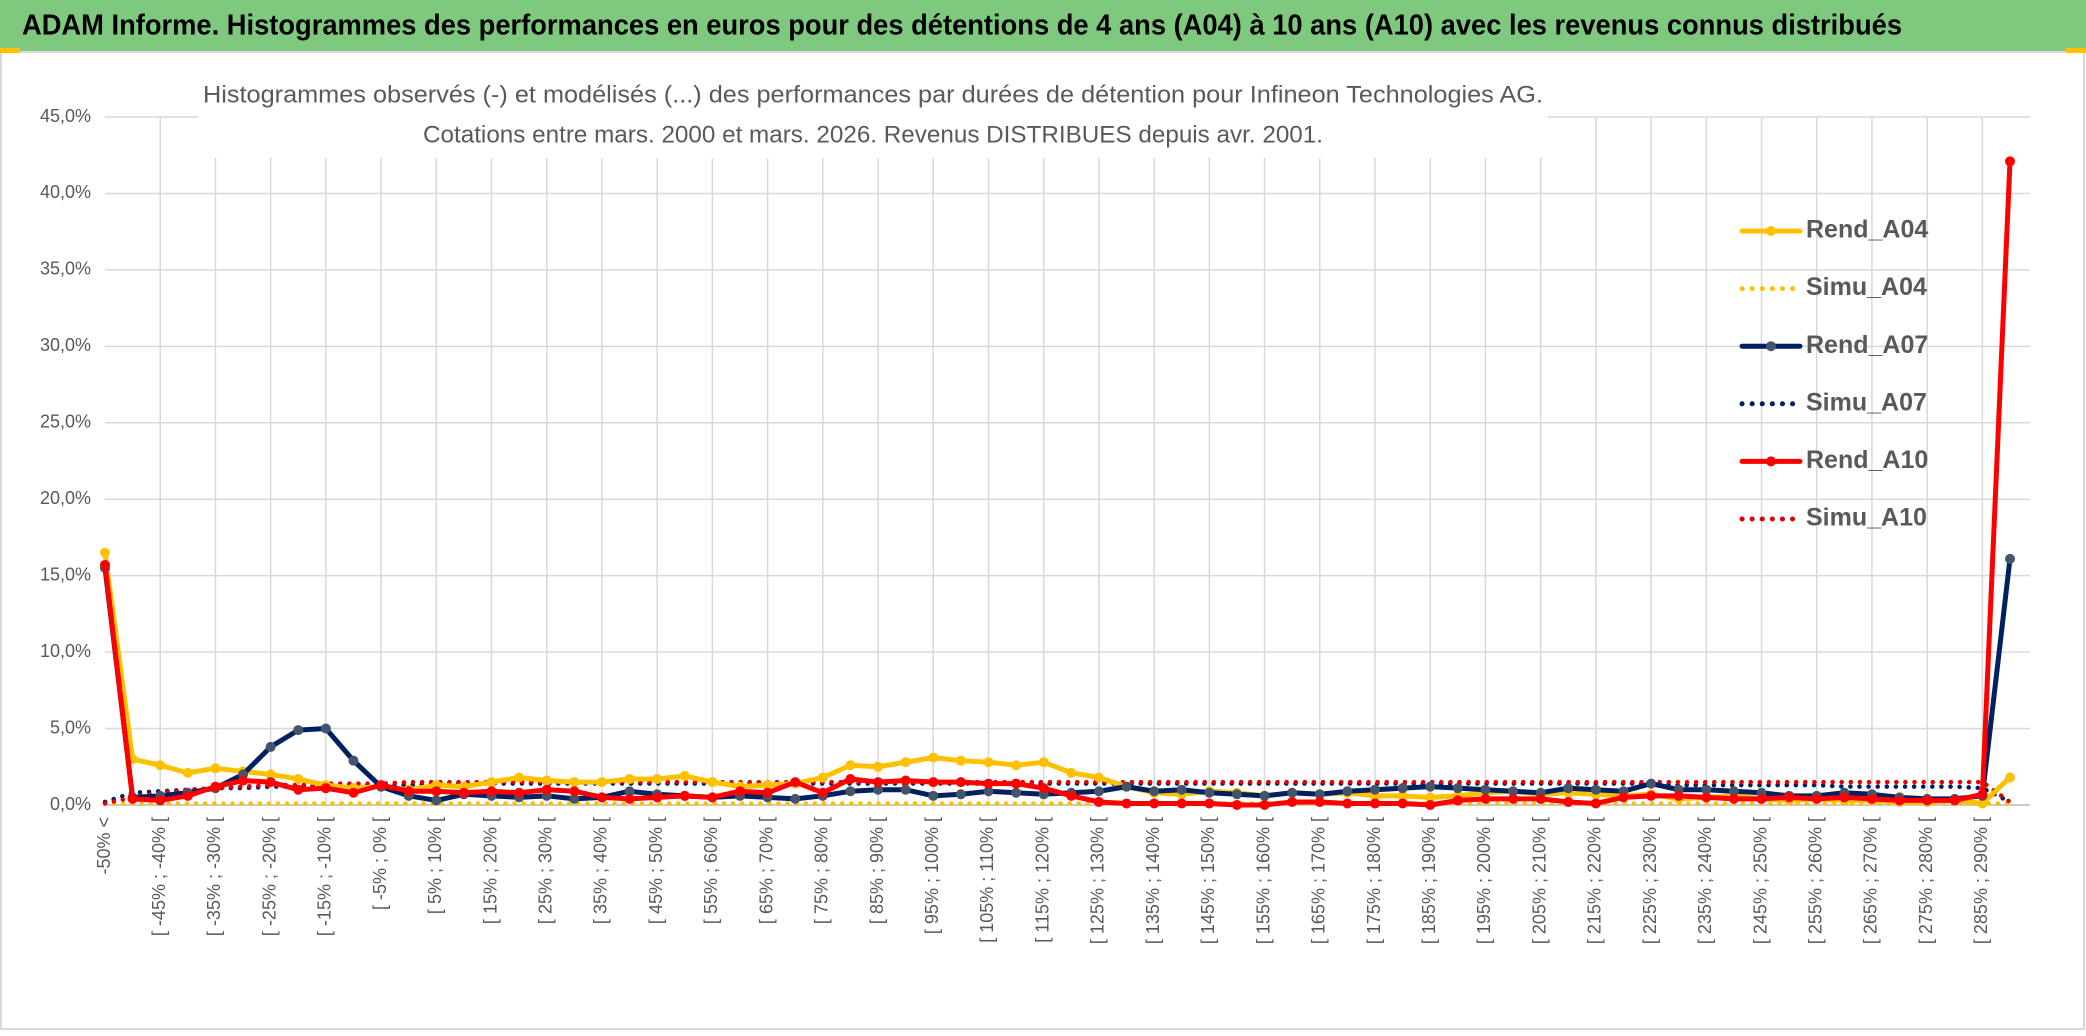 This screenshot has height=1036, width=2086. Describe the element at coordinates (545, 870) in the screenshot. I see `x-tick-label: [ 25% ; 30% [` at that location.